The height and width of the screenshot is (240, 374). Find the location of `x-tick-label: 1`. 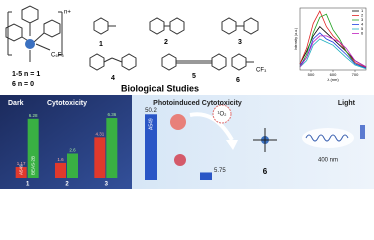

x-tick-label: 1 is located at coordinates (28, 185).